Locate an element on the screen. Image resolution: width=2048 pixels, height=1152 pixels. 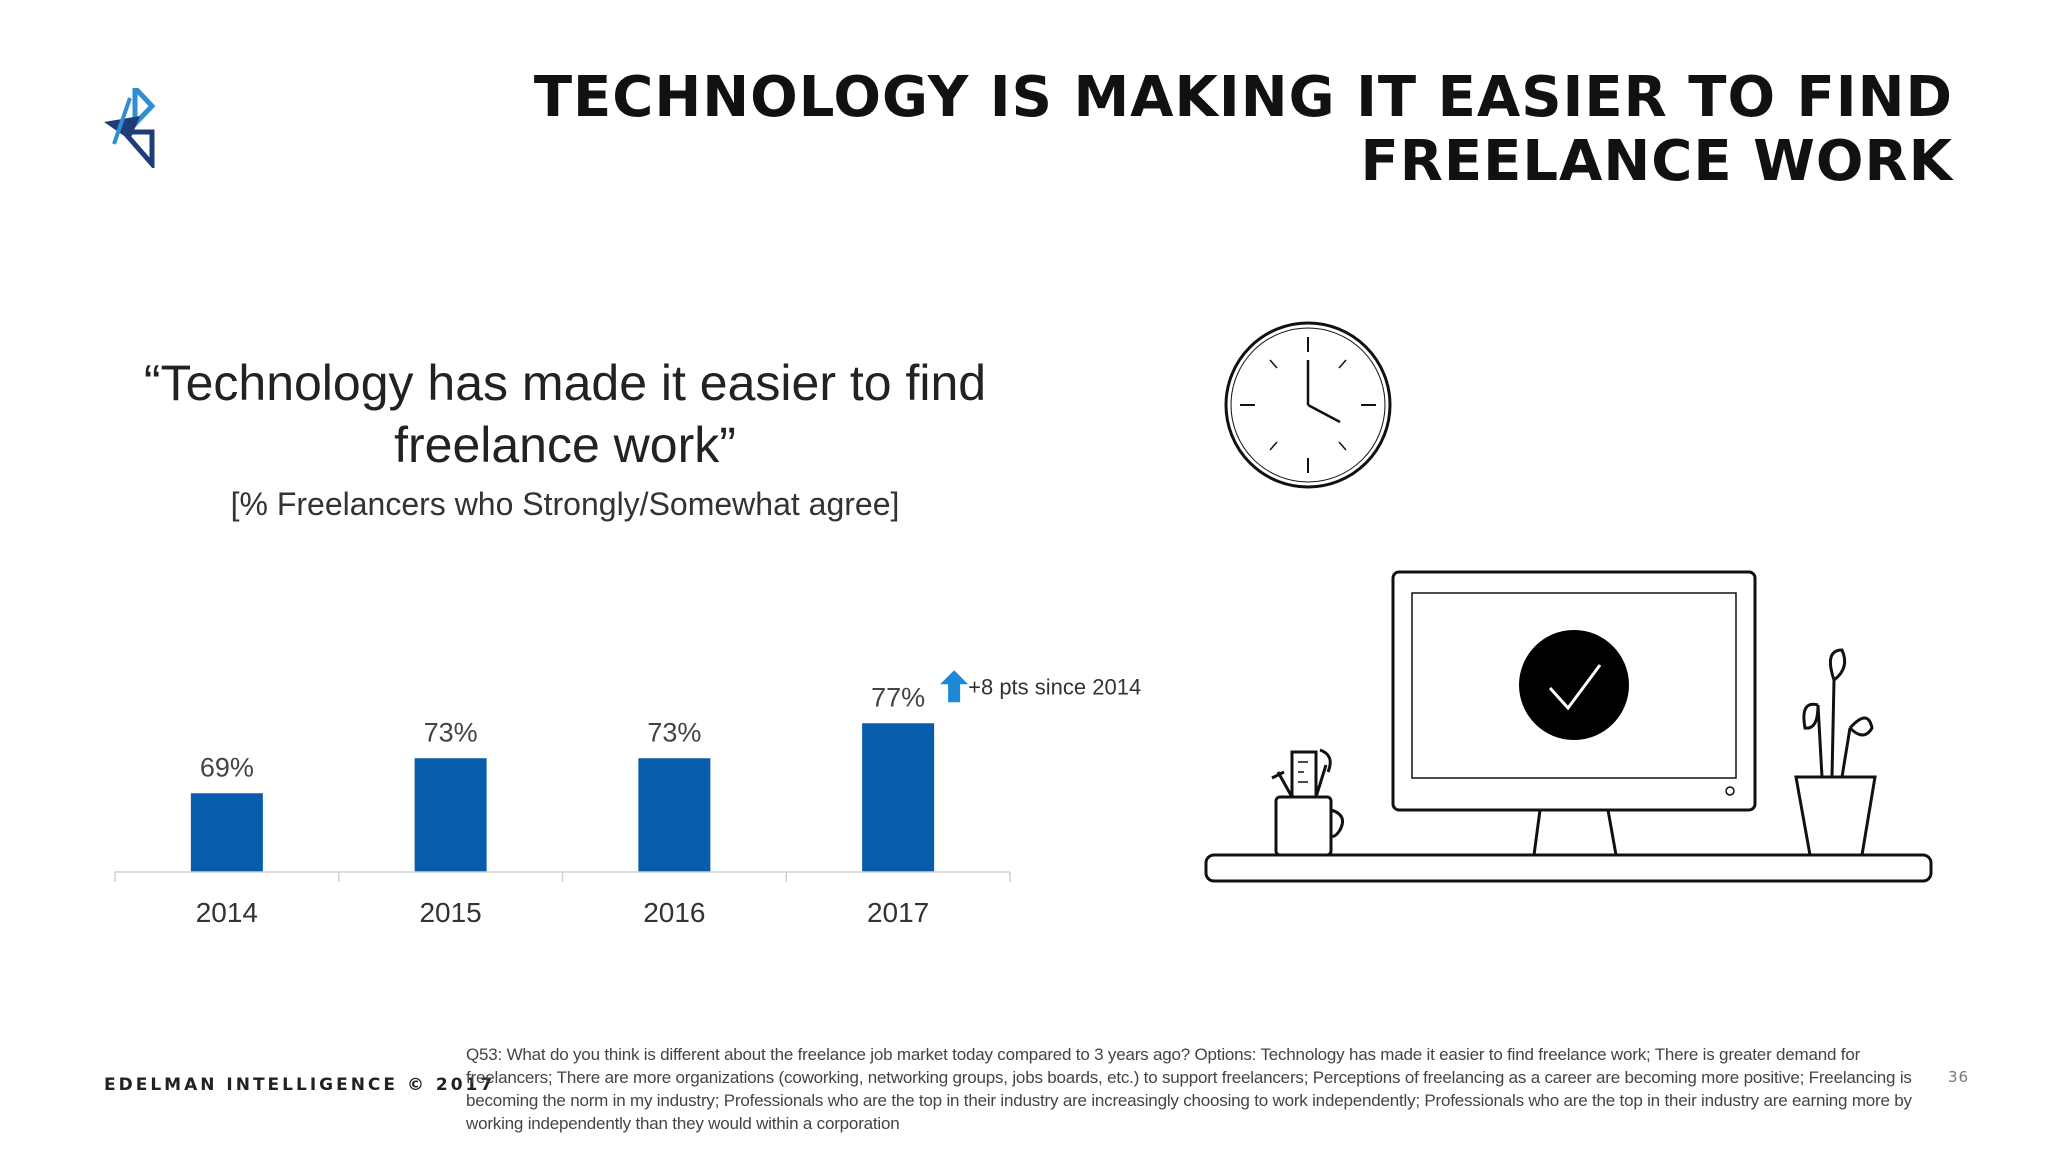
bar-value-label: 77% is located at coordinates (898, 697).